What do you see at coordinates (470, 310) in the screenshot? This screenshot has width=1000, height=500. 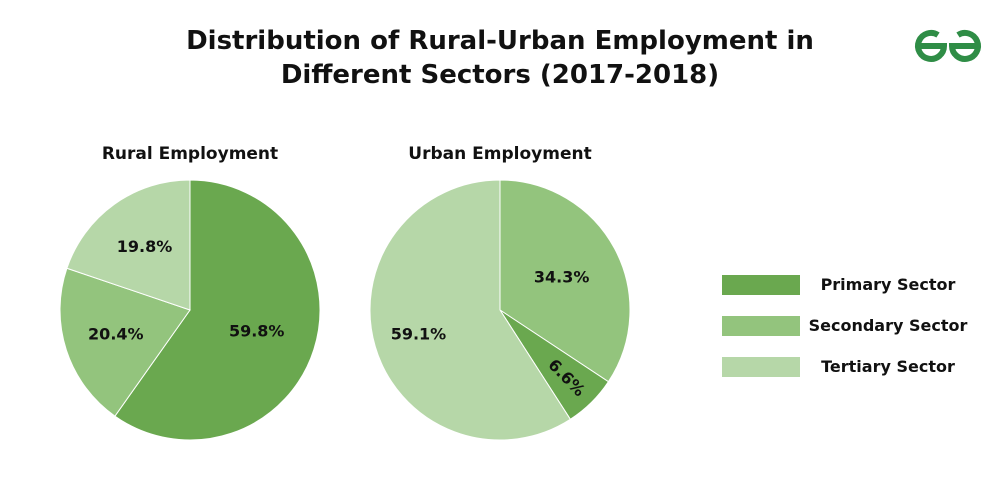 I see `urban-slice-tertiary` at bounding box center [470, 310].